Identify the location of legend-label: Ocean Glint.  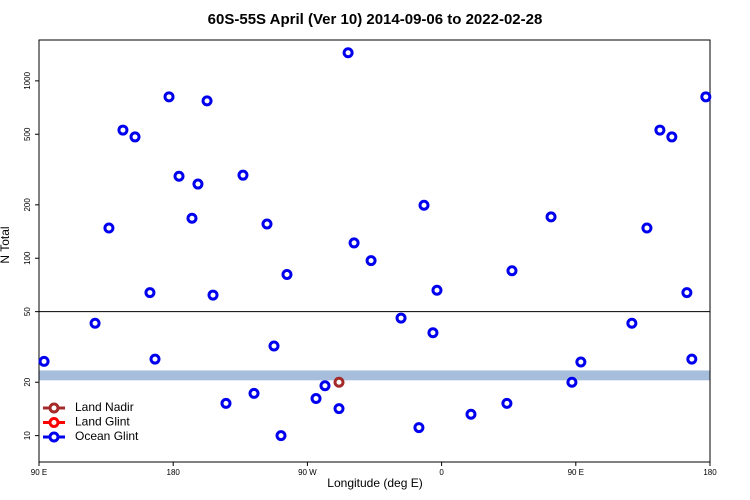
(107, 436).